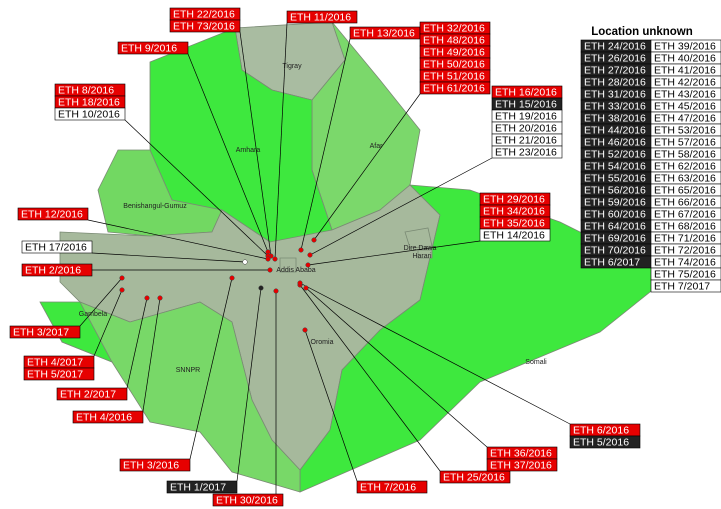 This screenshot has height=509, width=721. What do you see at coordinates (53, 270) in the screenshot?
I see `label-text: ETH 2/2016` at bounding box center [53, 270].